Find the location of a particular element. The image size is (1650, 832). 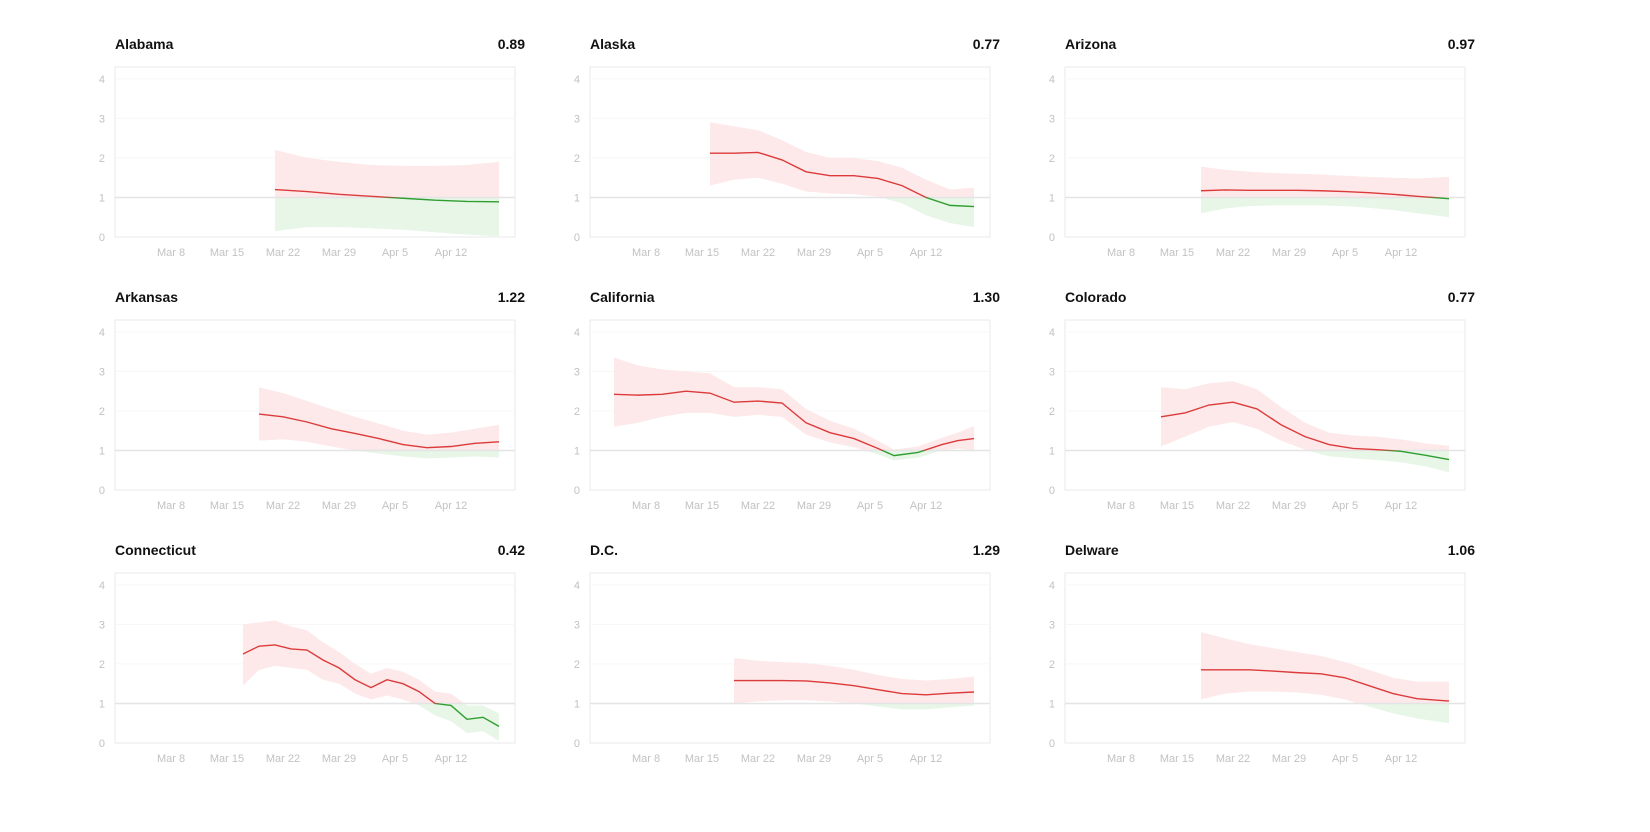

current-value: 1.22 is located at coordinates (511, 297).